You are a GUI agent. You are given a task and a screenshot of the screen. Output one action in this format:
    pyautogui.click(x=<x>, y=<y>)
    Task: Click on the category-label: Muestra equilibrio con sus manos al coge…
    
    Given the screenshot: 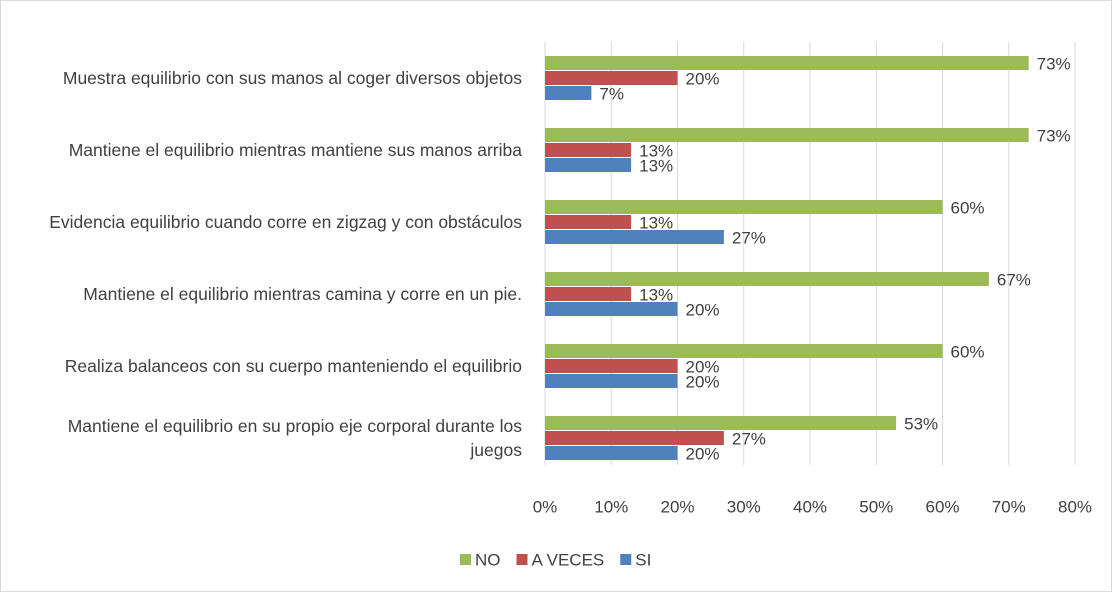 What is the action you would take?
    pyautogui.click(x=292, y=78)
    